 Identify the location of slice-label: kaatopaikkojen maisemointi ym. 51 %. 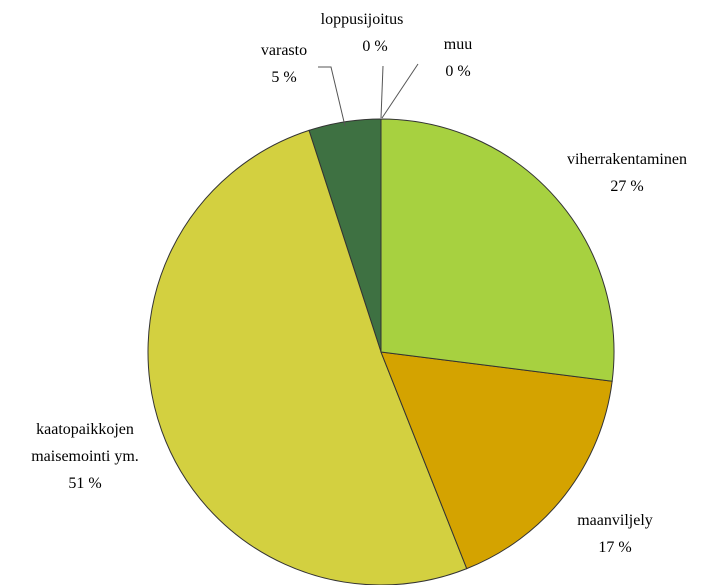
(85, 456).